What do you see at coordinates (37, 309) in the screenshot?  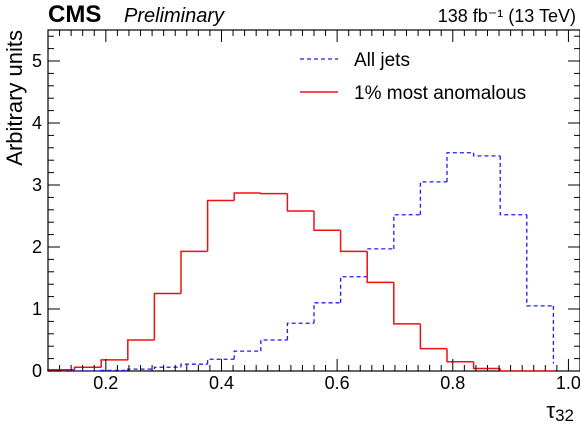 I see `y-tick-label: 1` at bounding box center [37, 309].